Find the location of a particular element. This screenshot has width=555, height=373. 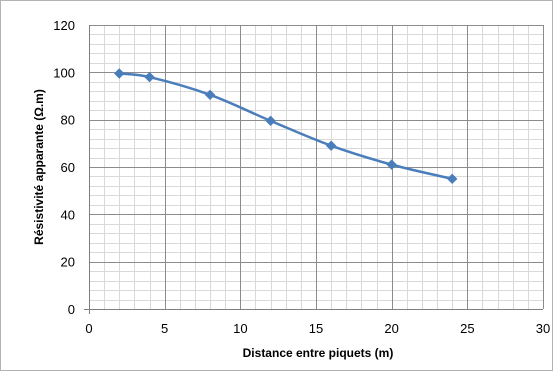

y-tick-labels: 0 20 40 60 80 100 120 is located at coordinates (64, 167).